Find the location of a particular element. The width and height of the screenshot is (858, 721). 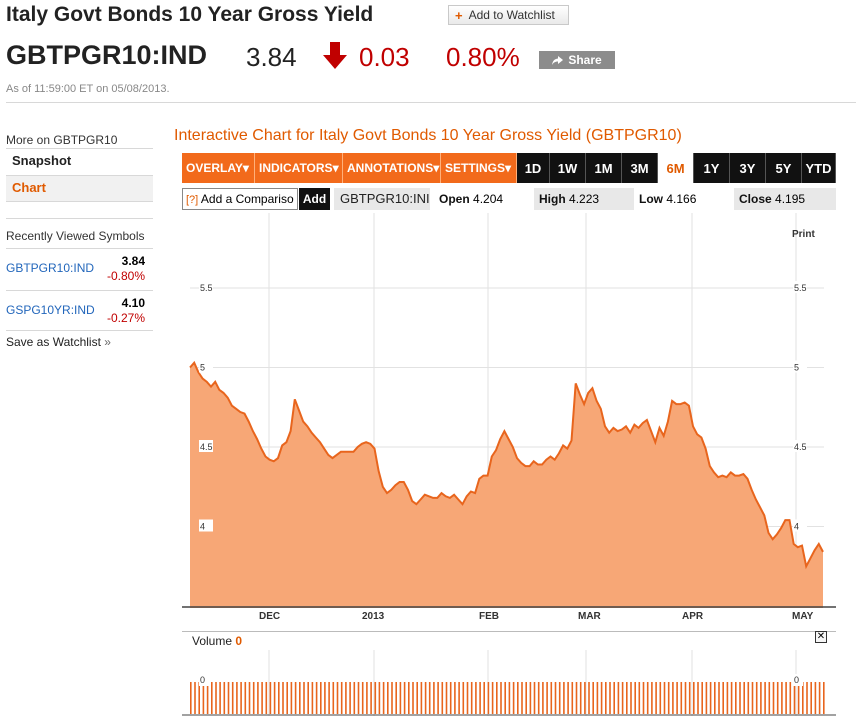

y-tick-label: 4 is located at coordinates (202, 527).